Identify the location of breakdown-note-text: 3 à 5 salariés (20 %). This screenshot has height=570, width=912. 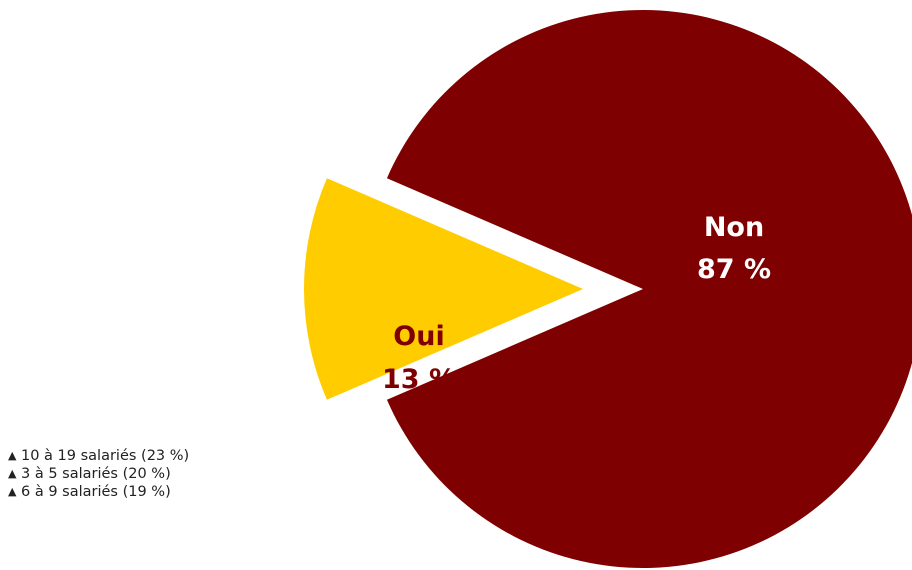
(96, 474).